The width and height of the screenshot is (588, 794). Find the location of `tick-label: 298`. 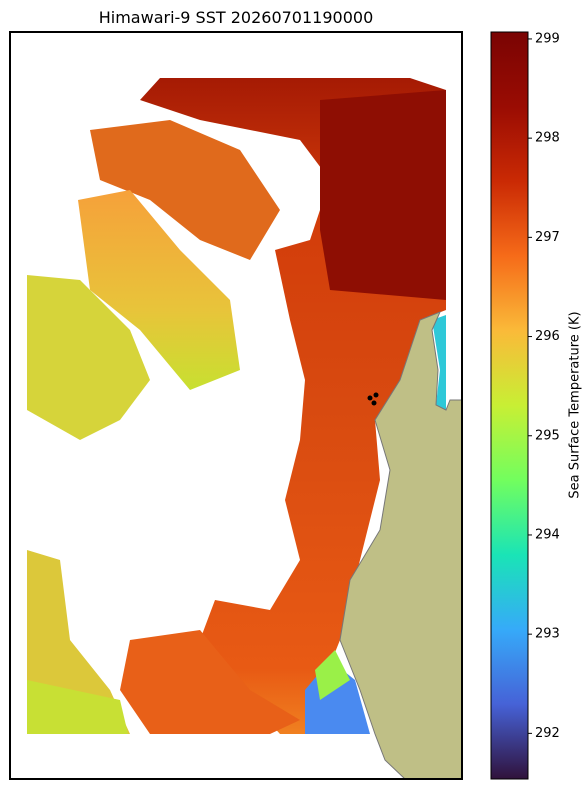

tick-label: 298 is located at coordinates (547, 138).